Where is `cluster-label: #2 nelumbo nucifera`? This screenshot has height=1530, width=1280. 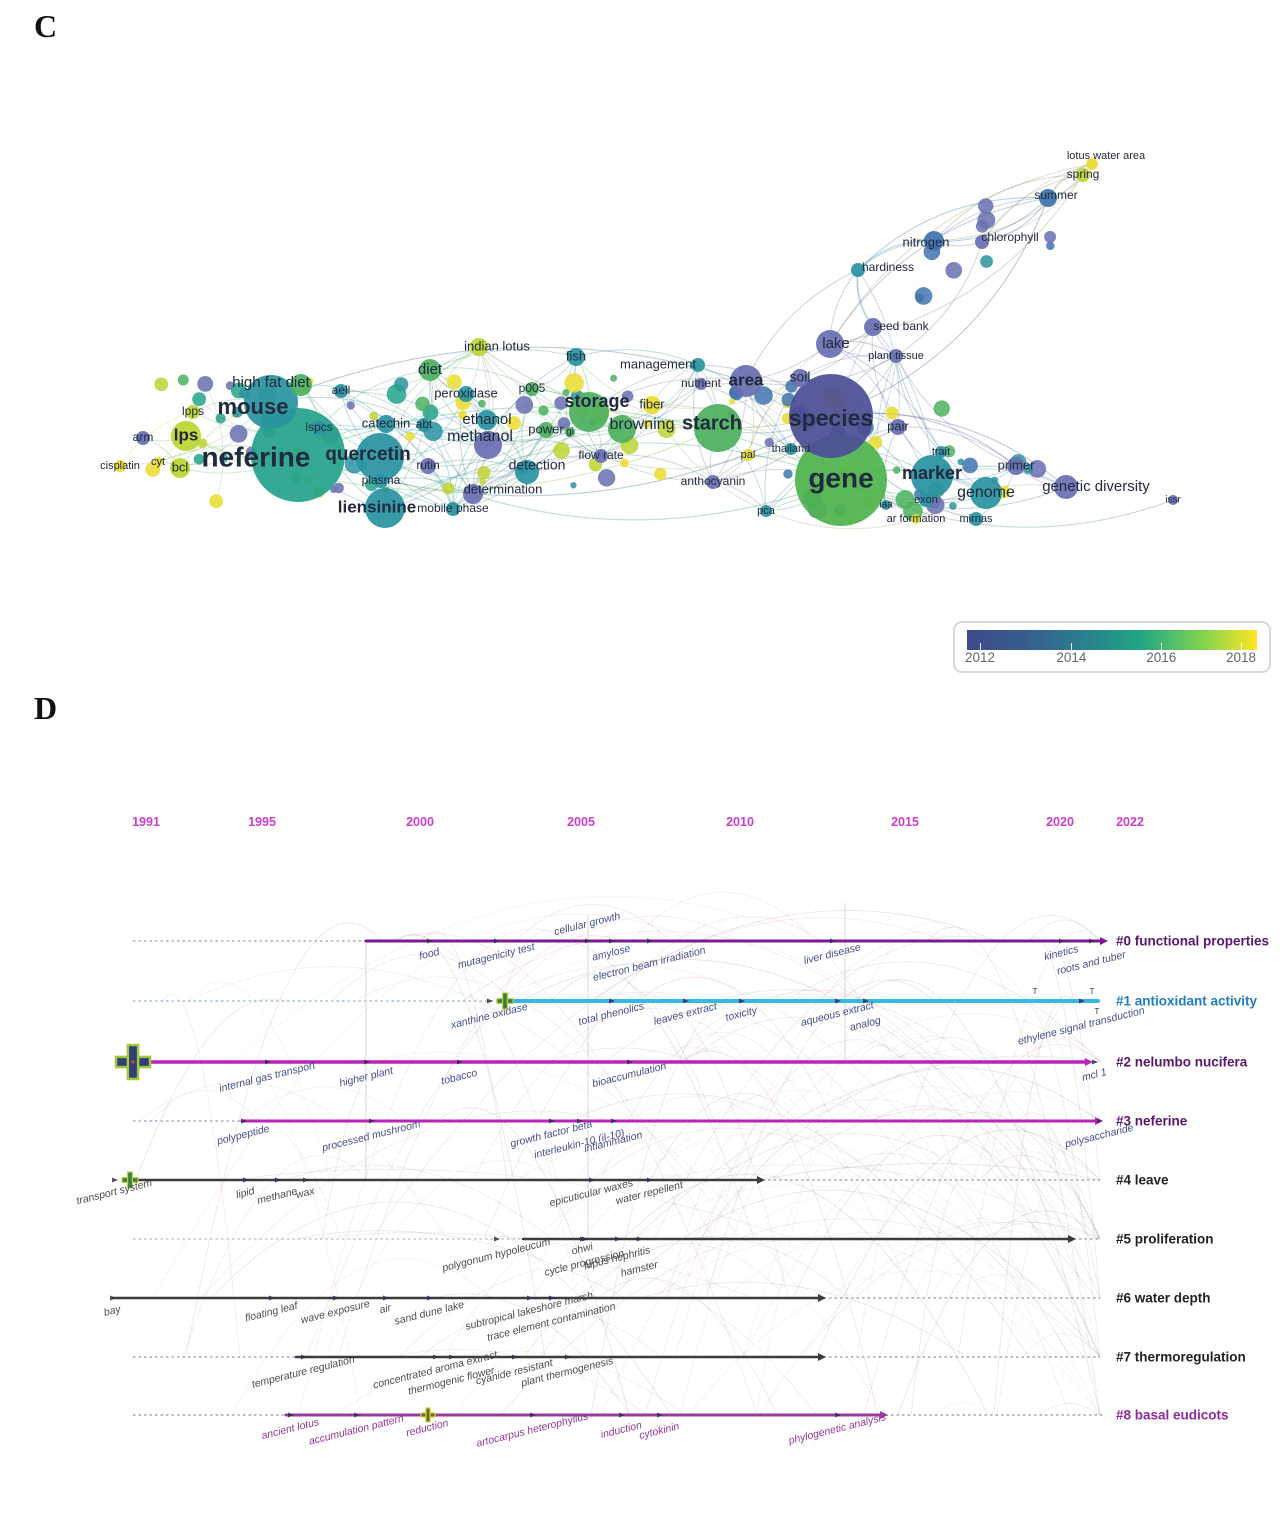 cluster-label: #2 nelumbo nucifera is located at coordinates (1182, 1062).